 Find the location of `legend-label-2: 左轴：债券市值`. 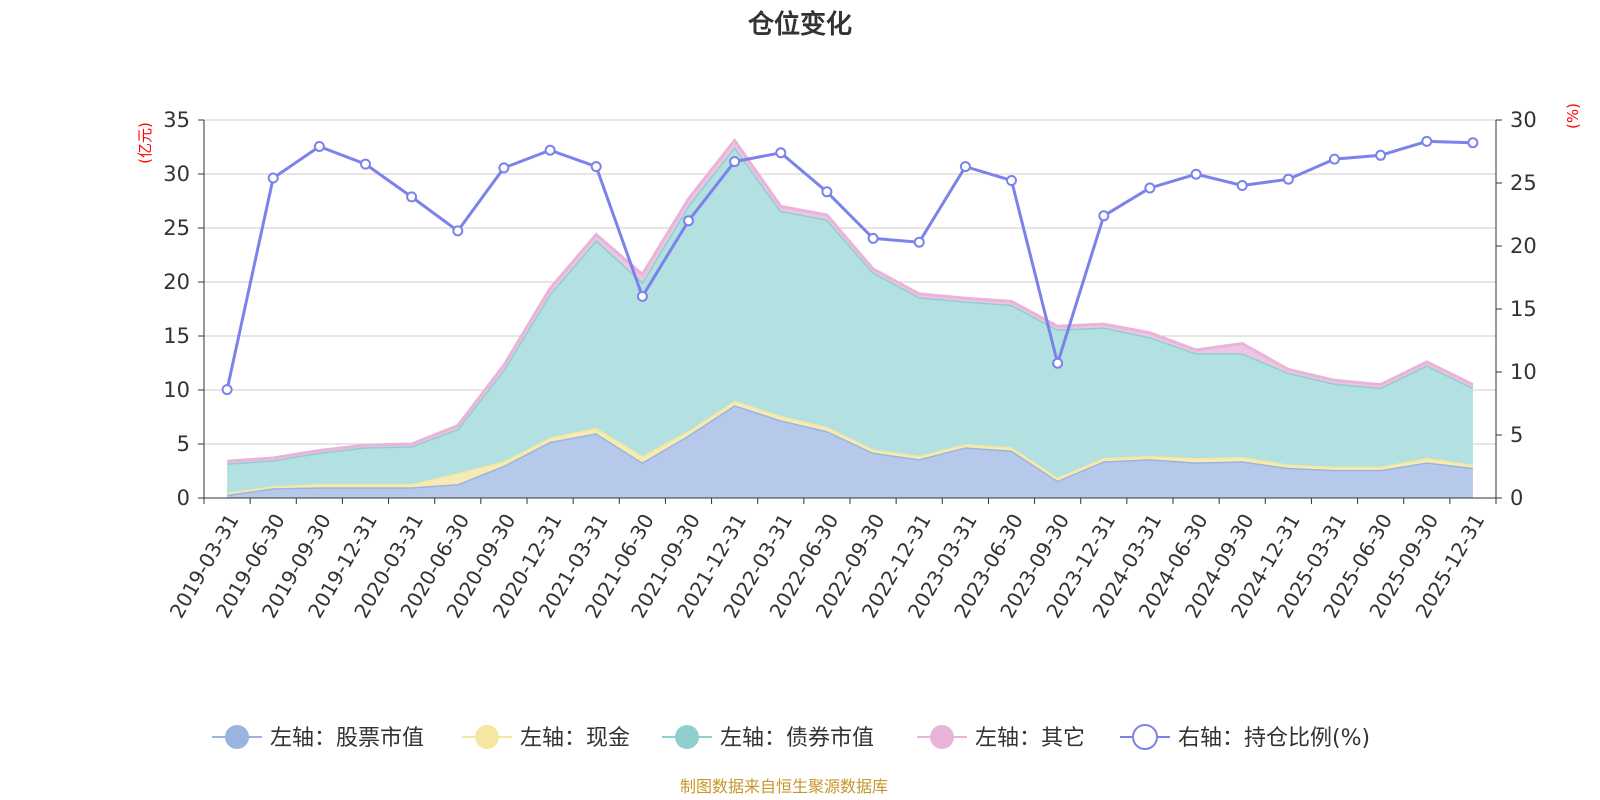

legend-label-2: 左轴：债券市值 is located at coordinates (797, 738).